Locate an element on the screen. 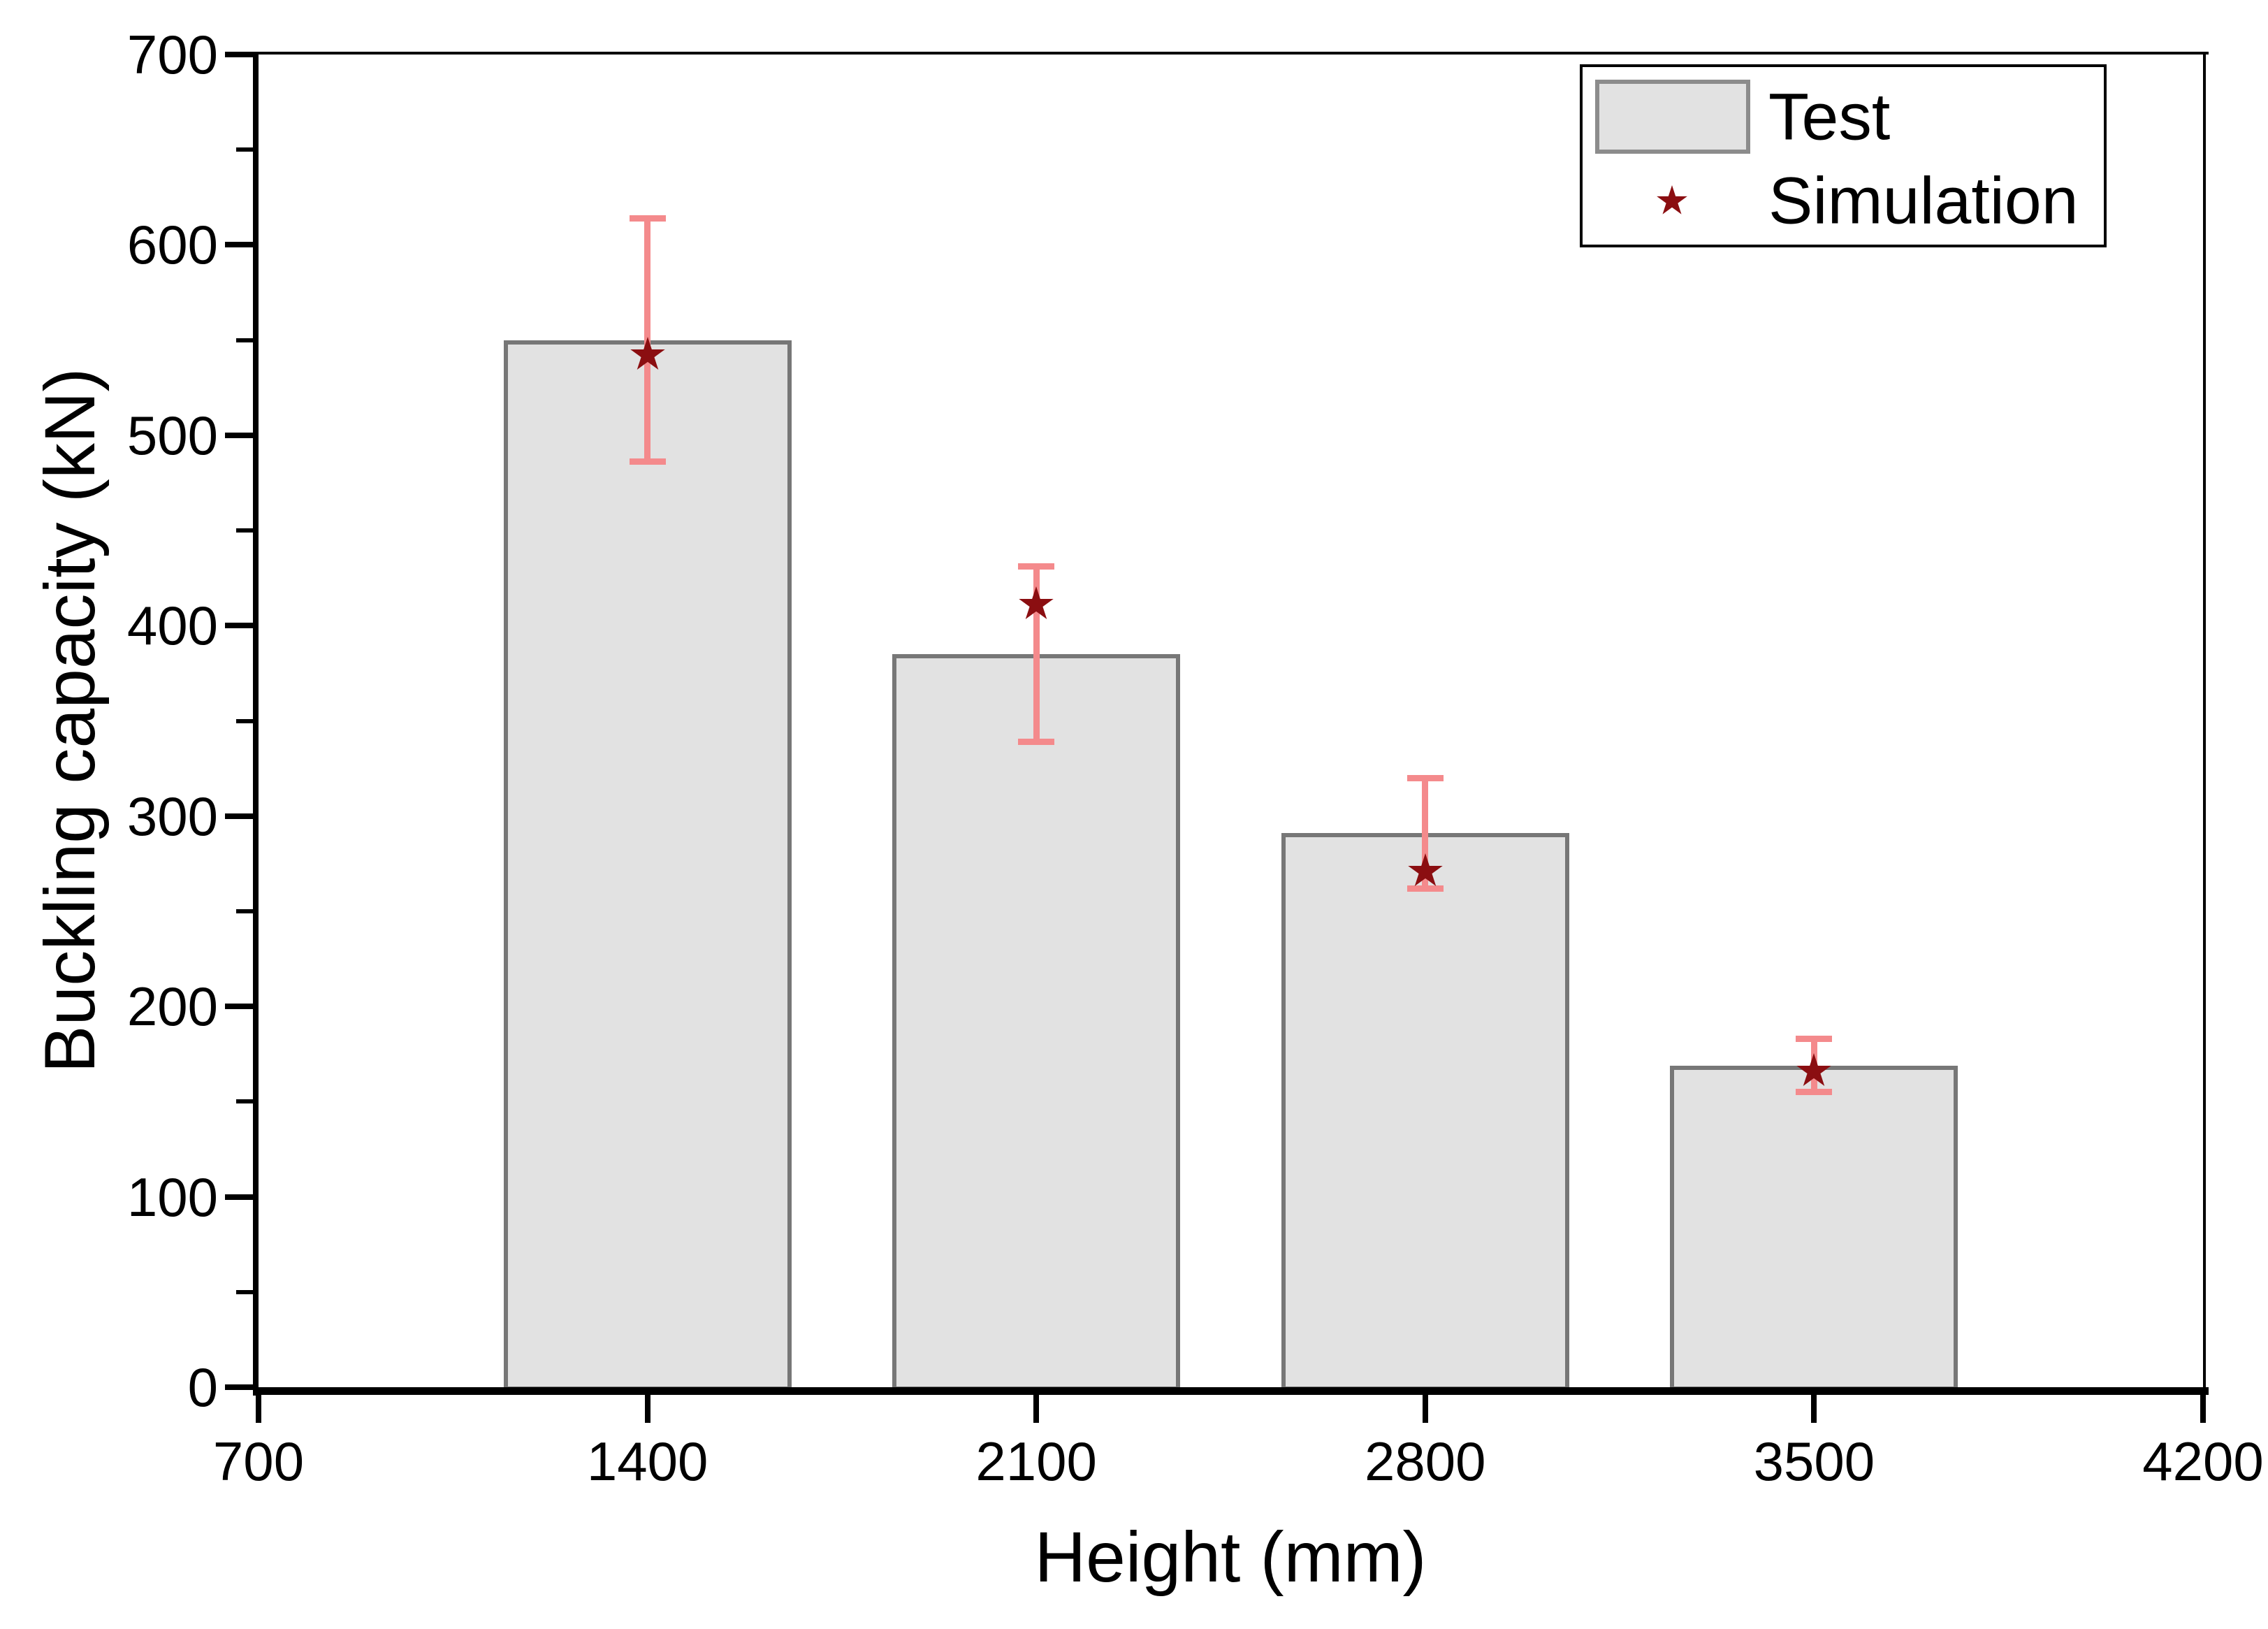 The width and height of the screenshot is (2268, 1629). x-tick-label: 2800 is located at coordinates (1425, 1462).